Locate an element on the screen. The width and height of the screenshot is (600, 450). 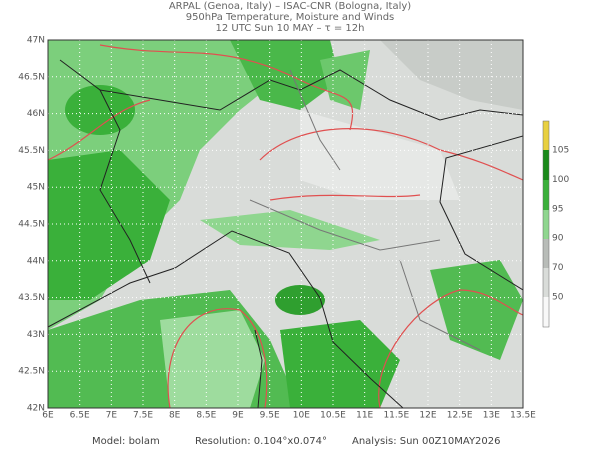
colorbar-label: 90 is located at coordinates (558, 239).